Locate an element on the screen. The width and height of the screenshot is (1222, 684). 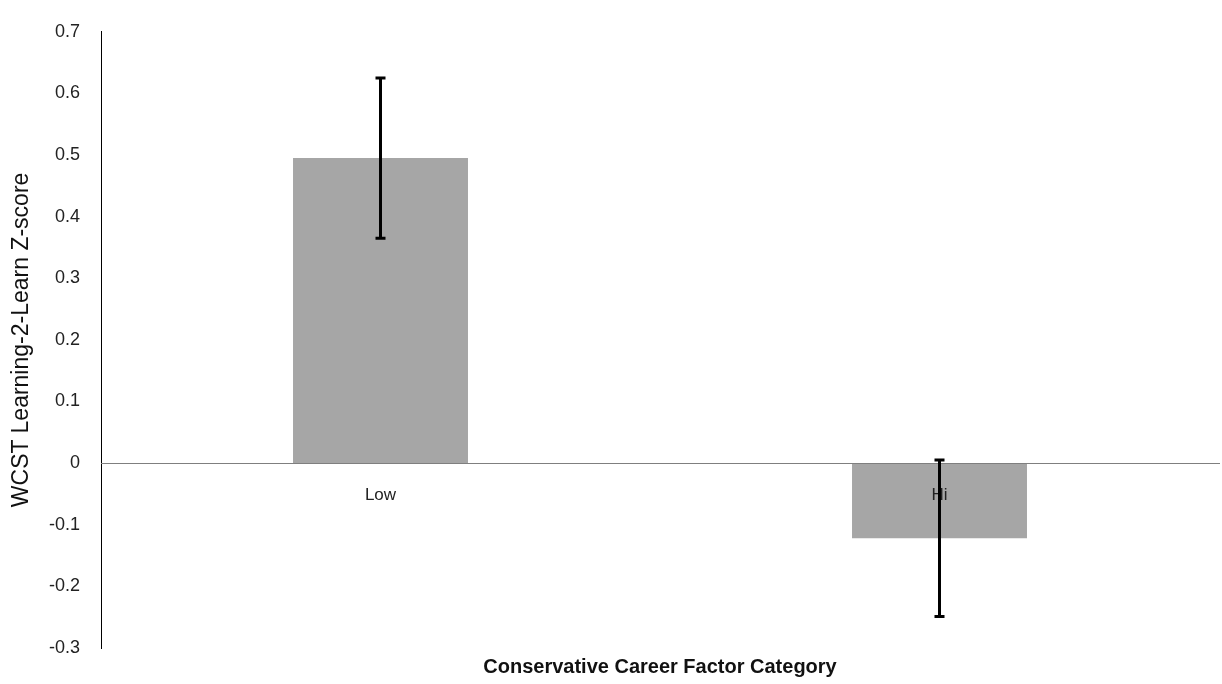
y-tick-label: 0.2 is located at coordinates (67, 338).